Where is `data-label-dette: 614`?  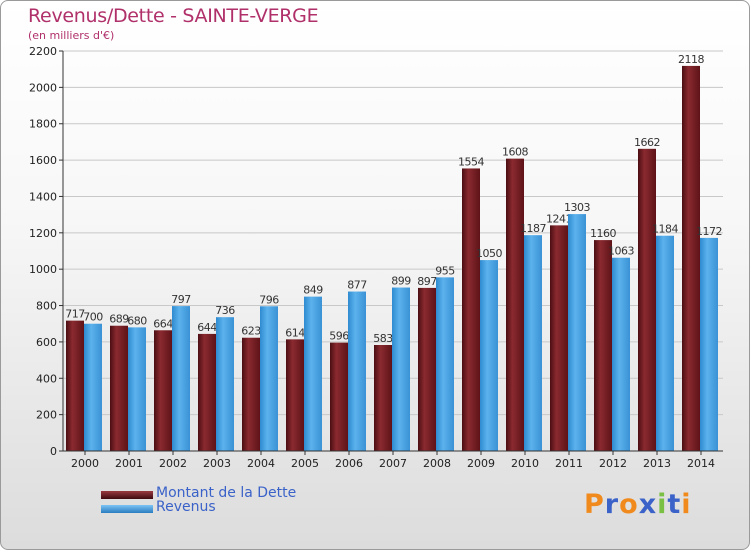 data-label-dette: 614 is located at coordinates (295, 332).